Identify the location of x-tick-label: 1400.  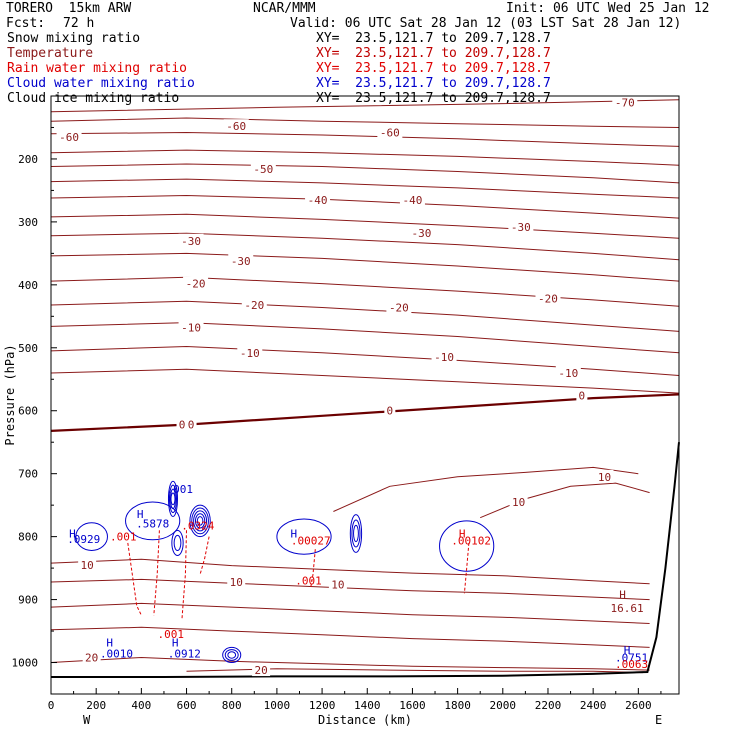
(367, 705).